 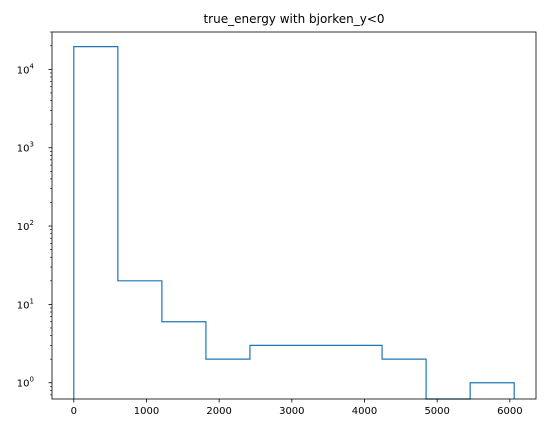 I want to click on chart-title: true_energy with bjorken_y<0, so click(x=293, y=19).